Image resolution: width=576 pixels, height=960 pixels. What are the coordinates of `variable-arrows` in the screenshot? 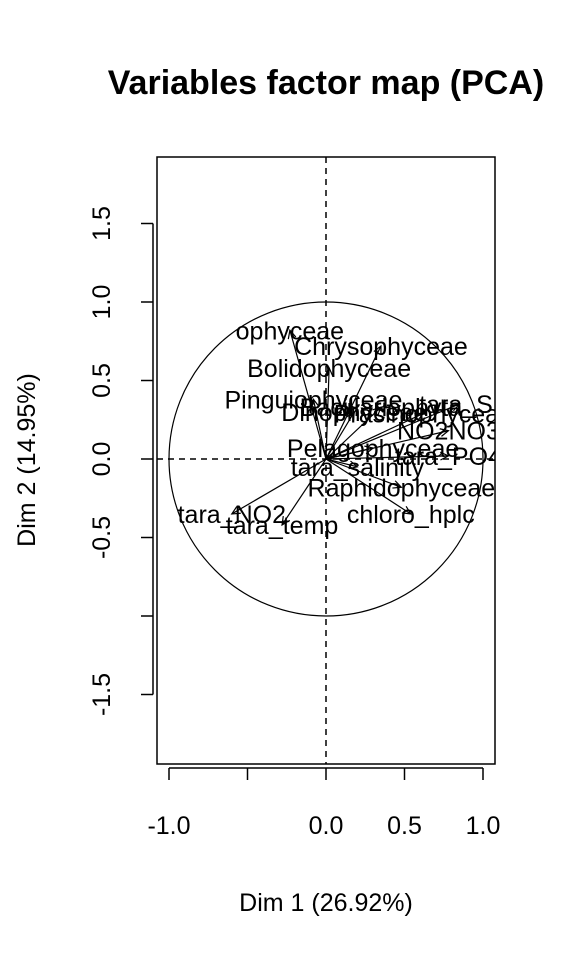 It's located at (345, 427).